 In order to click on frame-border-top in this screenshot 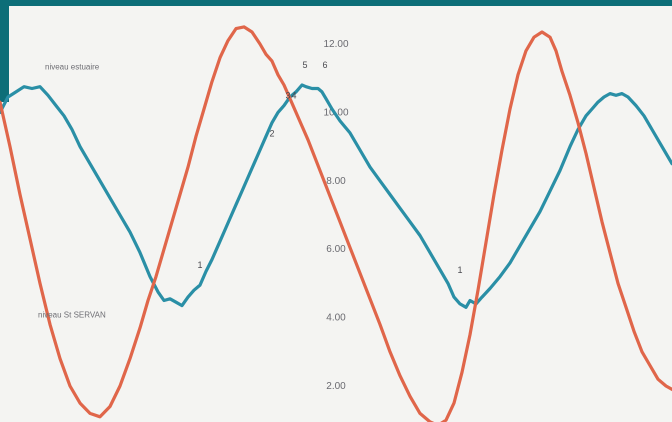, I will do `click(336, 3)`.